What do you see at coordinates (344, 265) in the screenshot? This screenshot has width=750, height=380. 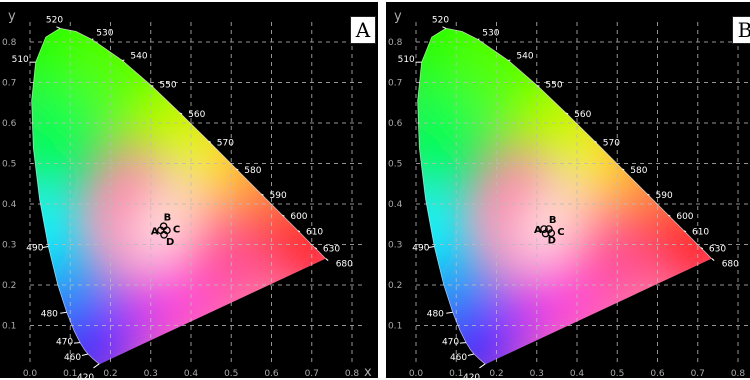 I see `wavelength-label: 680` at bounding box center [344, 265].